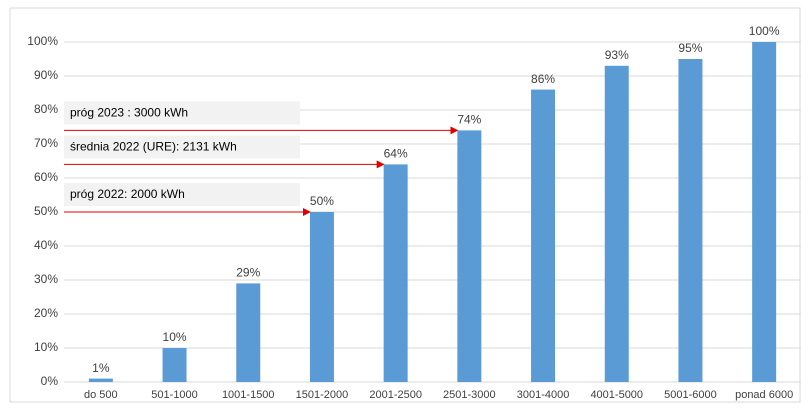 This screenshot has width=808, height=409. I want to click on x-tick-label: 1001-1500, so click(248, 395).